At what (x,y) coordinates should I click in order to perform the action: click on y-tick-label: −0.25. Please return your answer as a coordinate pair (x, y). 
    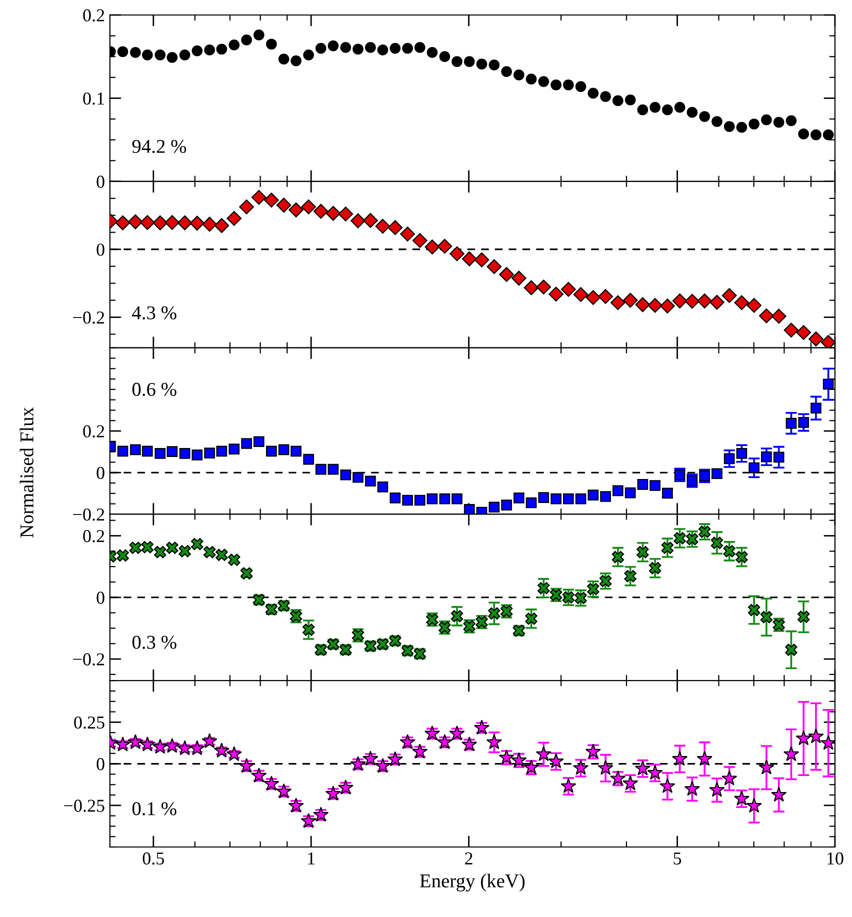
    Looking at the image, I should click on (84, 806).